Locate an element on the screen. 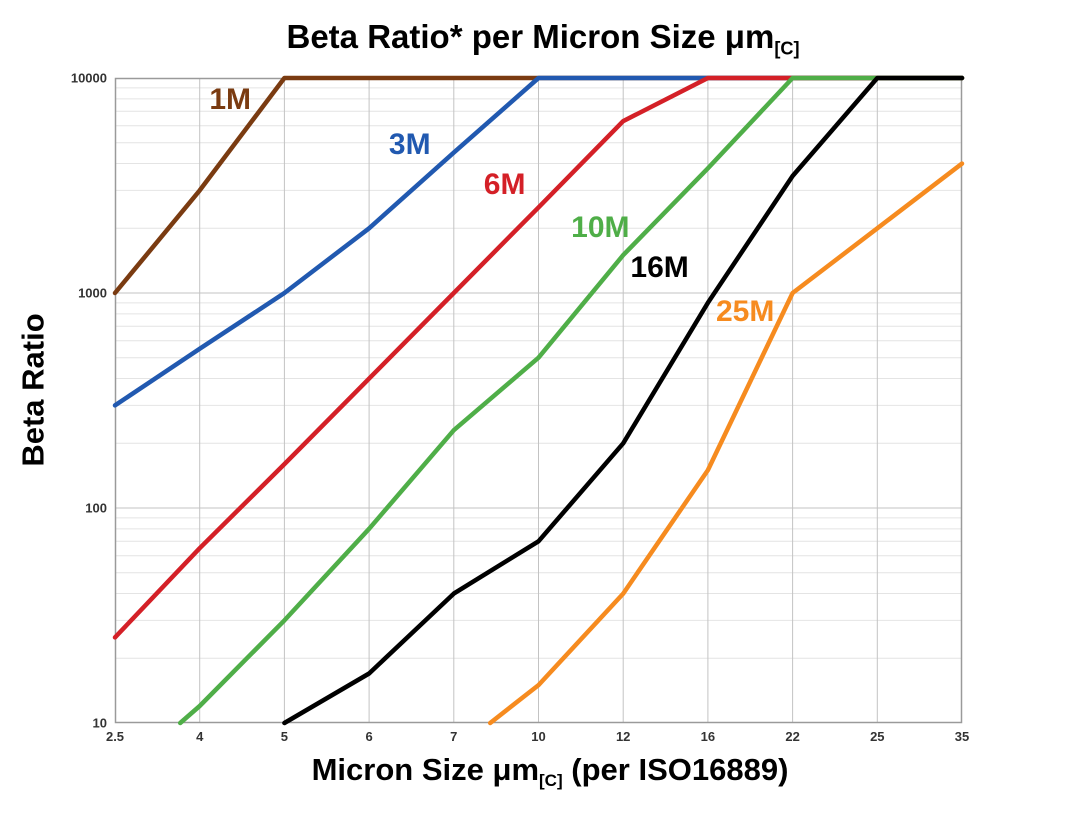 The height and width of the screenshot is (828, 1086). y-axis-label: Beta Ratio is located at coordinates (33, 390).